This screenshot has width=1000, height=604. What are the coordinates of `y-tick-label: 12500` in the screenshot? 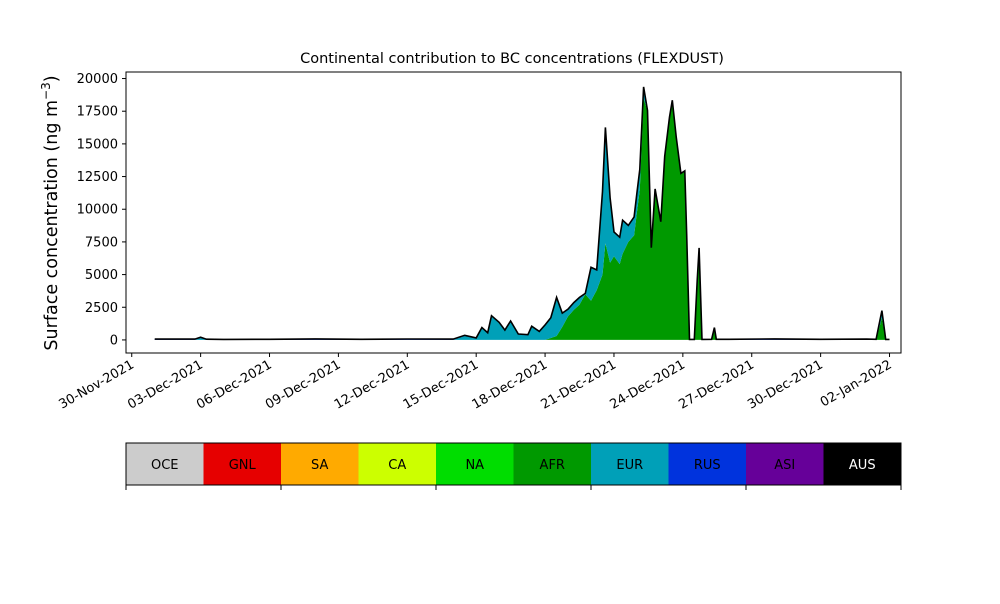 It's located at (97, 177).